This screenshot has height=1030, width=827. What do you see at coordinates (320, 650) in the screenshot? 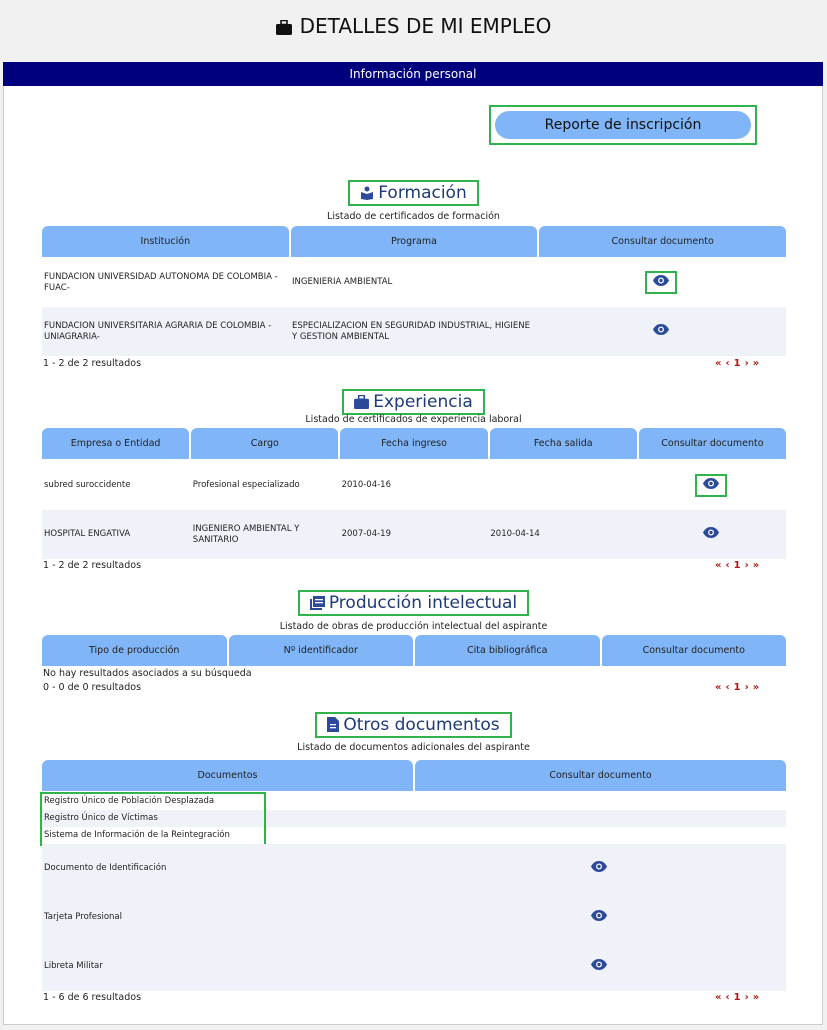
I see `column-header: Nº identificador` at bounding box center [320, 650].